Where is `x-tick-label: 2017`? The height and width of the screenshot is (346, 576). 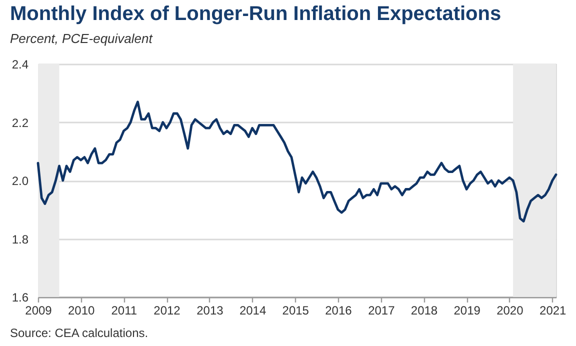
x-tick-label: 2017 is located at coordinates (382, 311).